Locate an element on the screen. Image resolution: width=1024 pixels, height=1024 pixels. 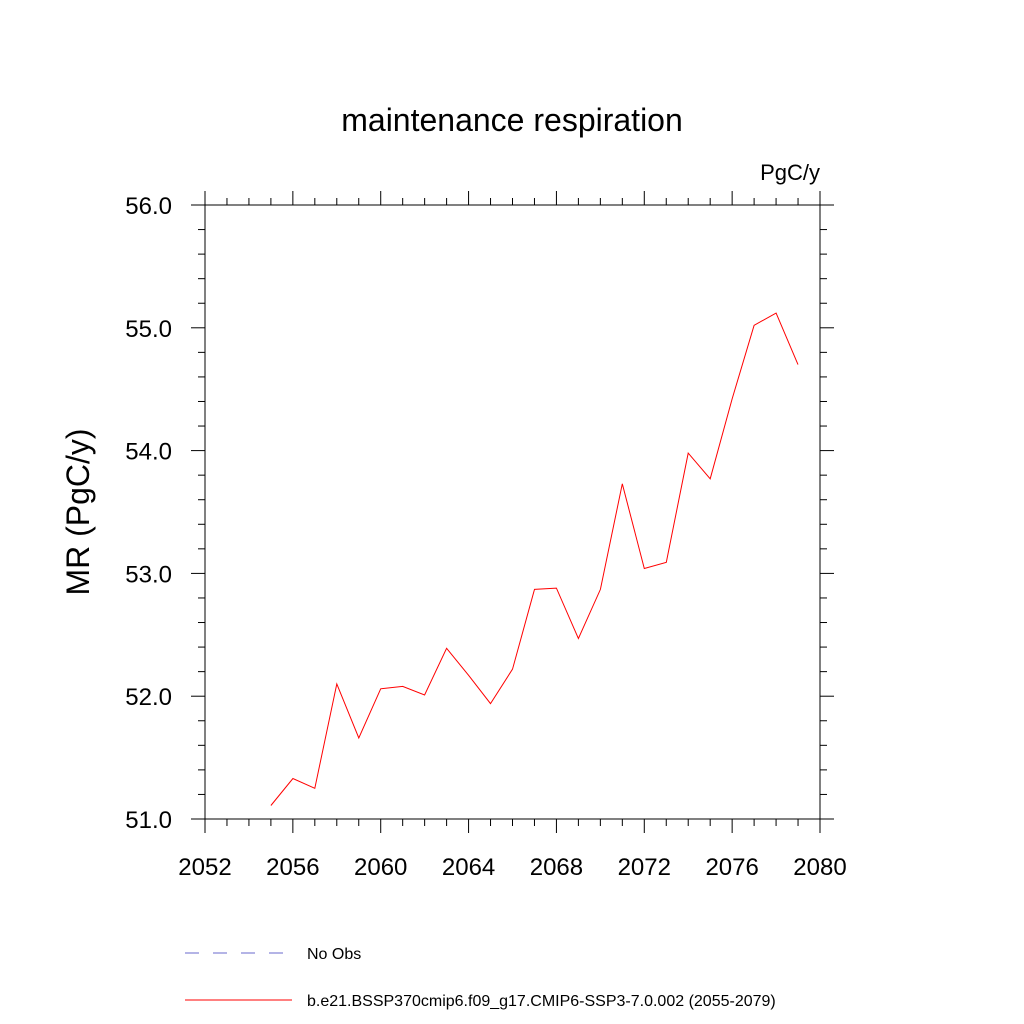
y-tick-label: 54.0 is located at coordinates (148, 452).